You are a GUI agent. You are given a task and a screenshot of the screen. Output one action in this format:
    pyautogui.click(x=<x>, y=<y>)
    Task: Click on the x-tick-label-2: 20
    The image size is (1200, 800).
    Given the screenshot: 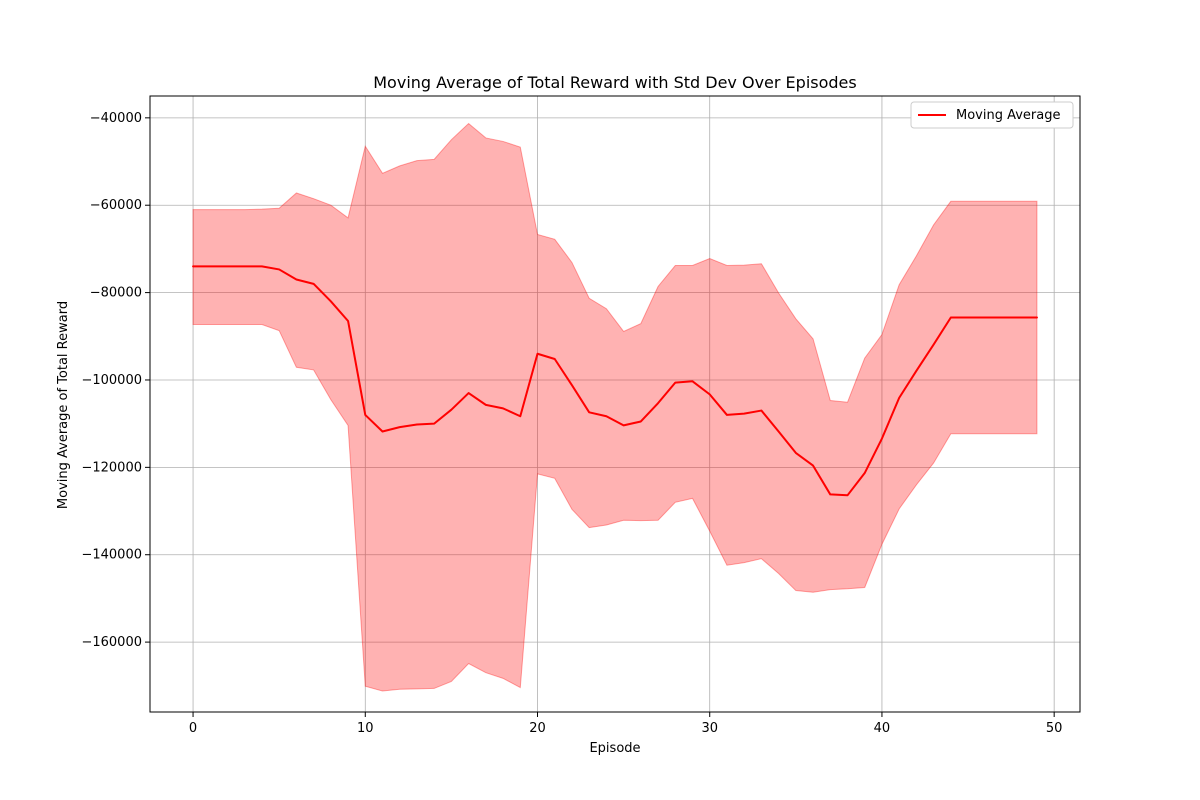 What is the action you would take?
    pyautogui.click(x=537, y=728)
    